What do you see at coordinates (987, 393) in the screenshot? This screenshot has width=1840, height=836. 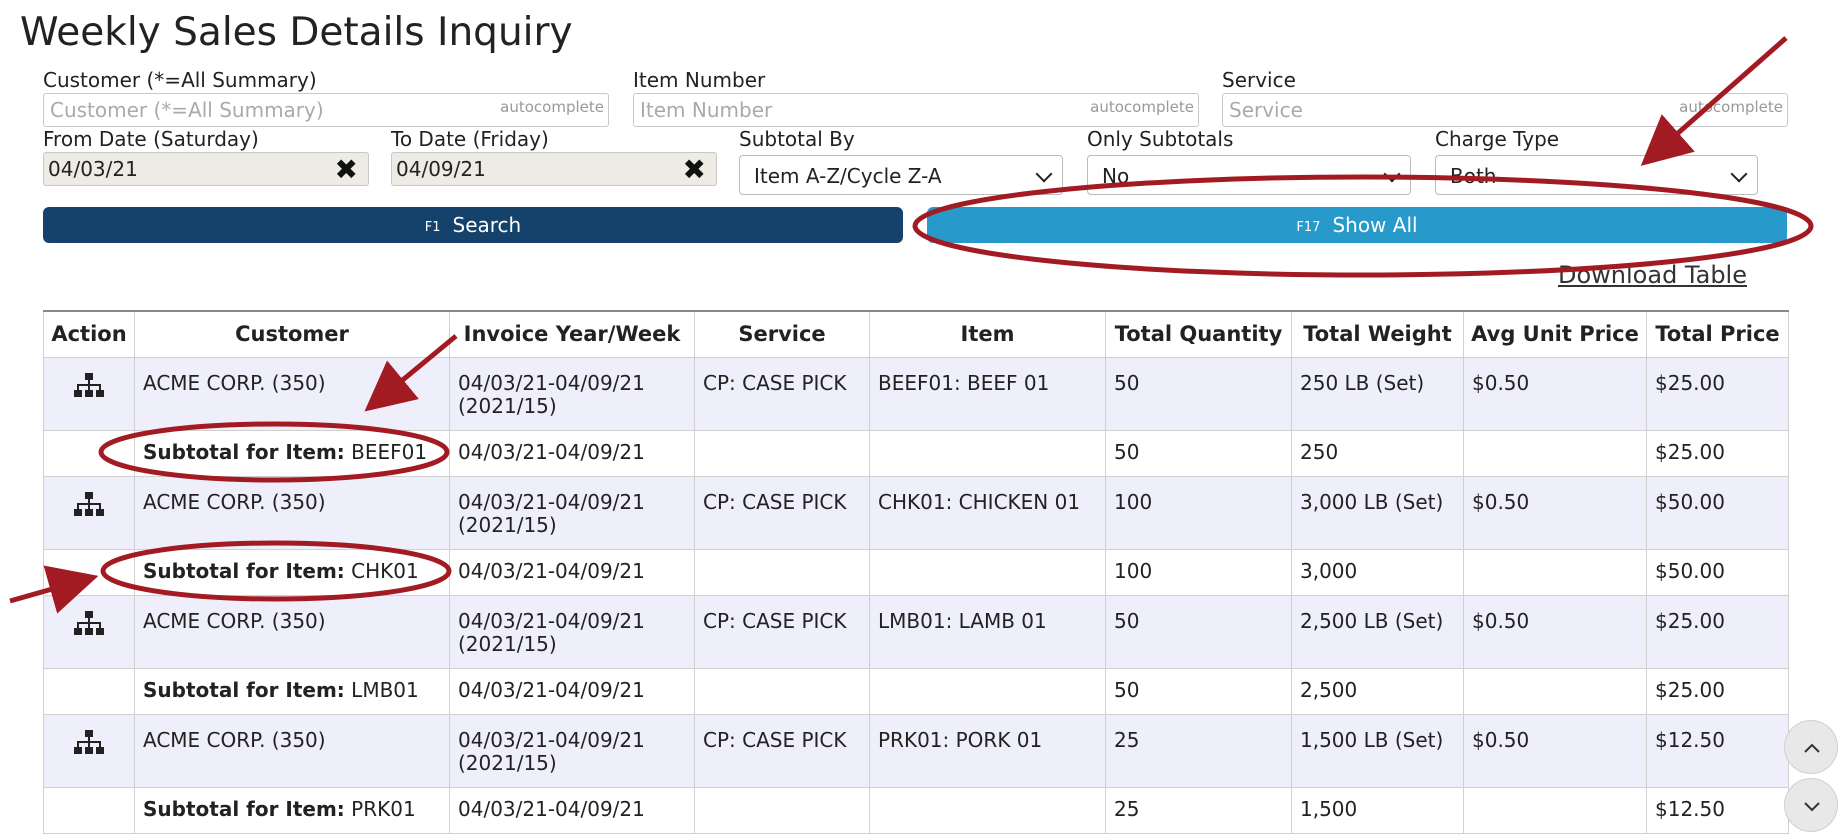 I see `item-cell: BEEF01: BEEF 01` at bounding box center [987, 393].